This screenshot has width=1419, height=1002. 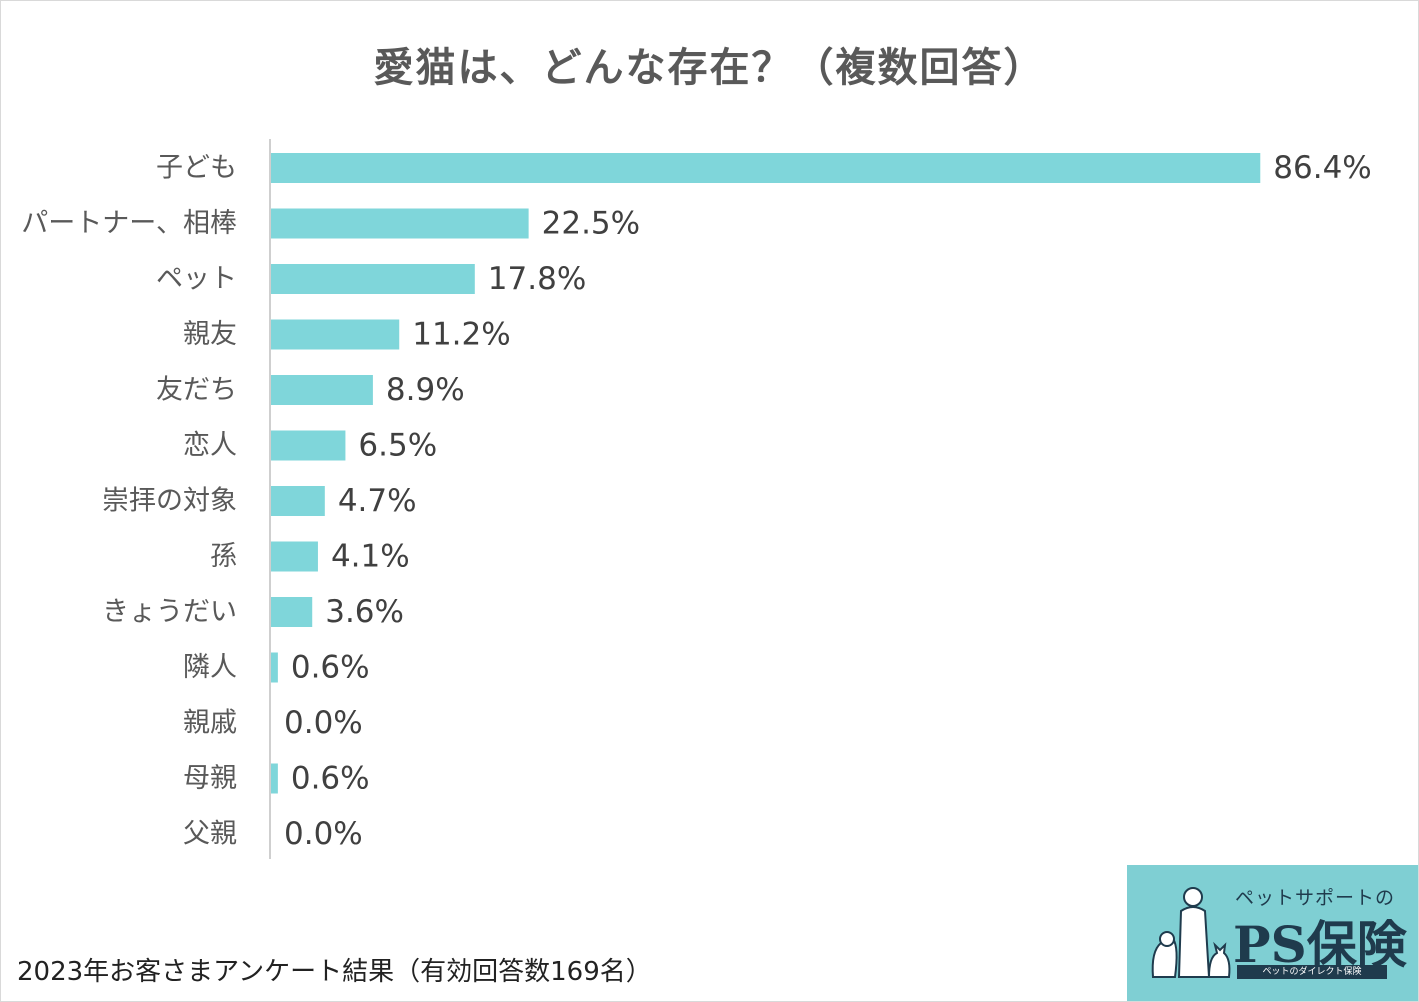 I want to click on category-label: 恋人, so click(x=210, y=445).